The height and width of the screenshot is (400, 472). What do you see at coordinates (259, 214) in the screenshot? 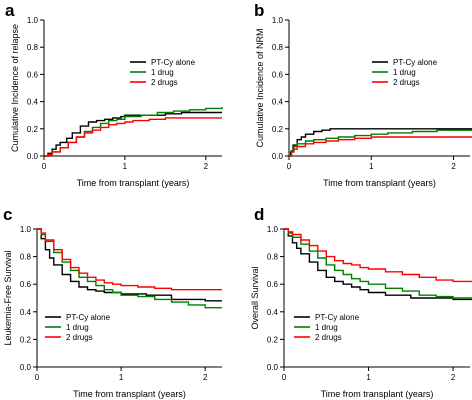
I see `panel-letter: d` at bounding box center [259, 214].